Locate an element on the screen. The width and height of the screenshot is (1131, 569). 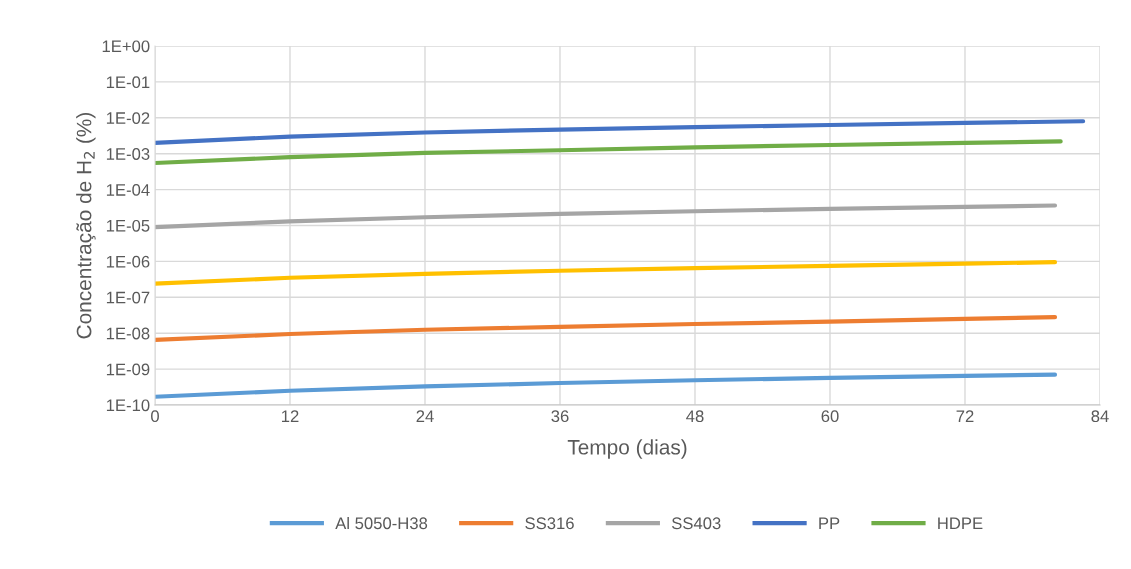
y-tick-label: 1E-03 is located at coordinates (128, 154).